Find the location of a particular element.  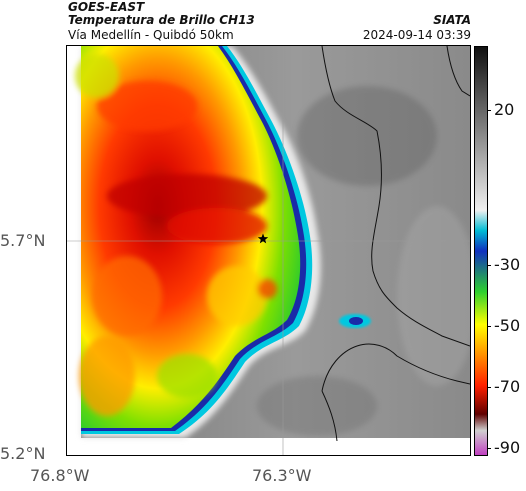

map-title: GOES-EAST is located at coordinates (106, 7).